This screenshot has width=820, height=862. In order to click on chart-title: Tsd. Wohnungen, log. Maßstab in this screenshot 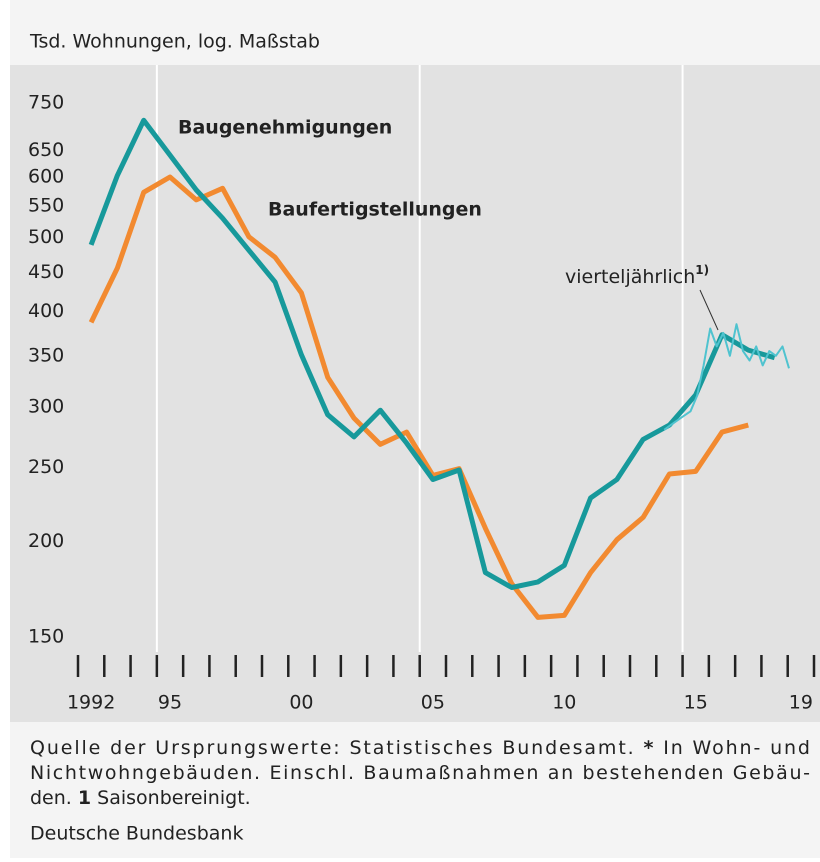, I will do `click(174, 42)`.